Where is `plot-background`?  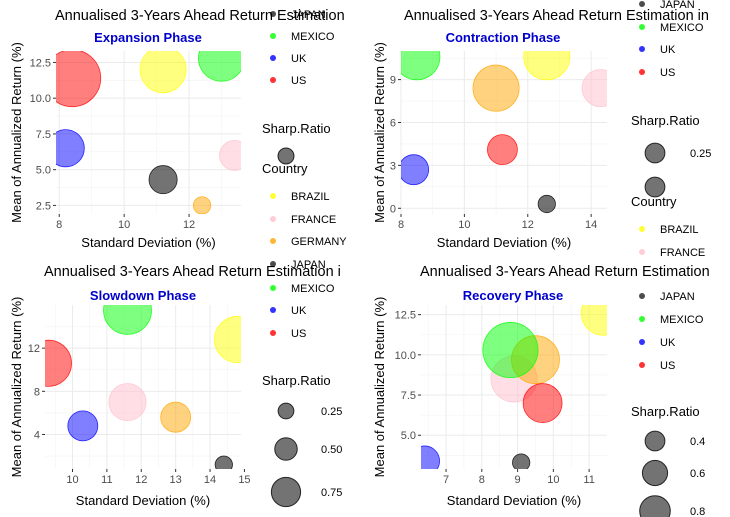
plot-background is located at coordinates (143, 387).